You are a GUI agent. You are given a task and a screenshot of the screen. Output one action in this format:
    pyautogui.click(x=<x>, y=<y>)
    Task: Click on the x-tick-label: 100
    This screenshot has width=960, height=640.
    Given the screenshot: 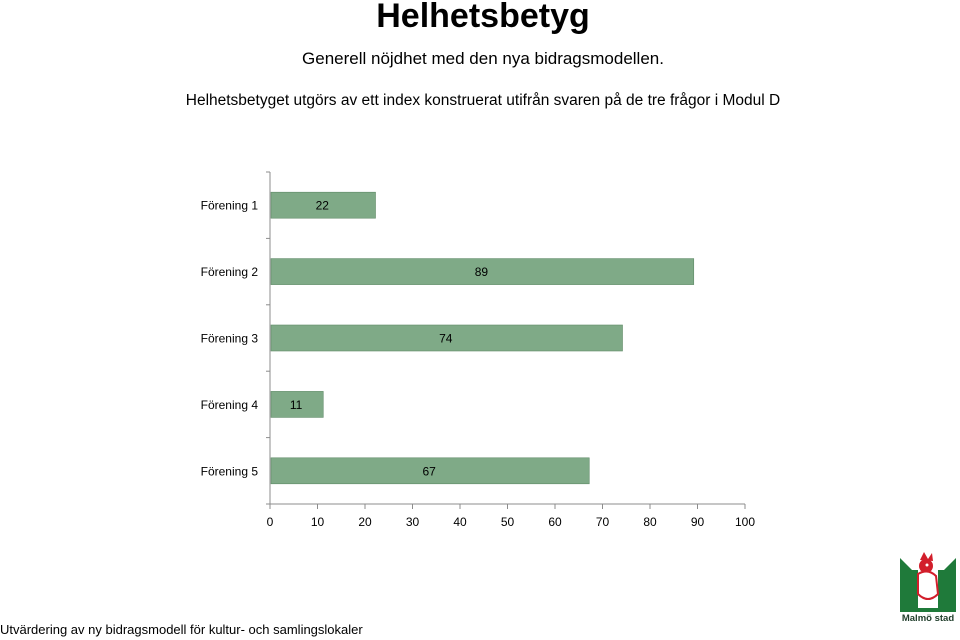 What is the action you would take?
    pyautogui.click(x=745, y=522)
    